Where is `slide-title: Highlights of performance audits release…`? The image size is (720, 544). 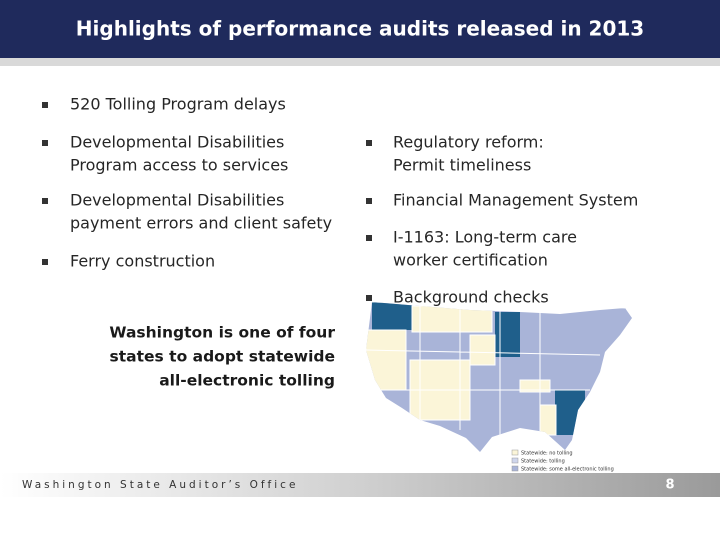
slide-title: Highlights of performance audits release… is located at coordinates (360, 29).